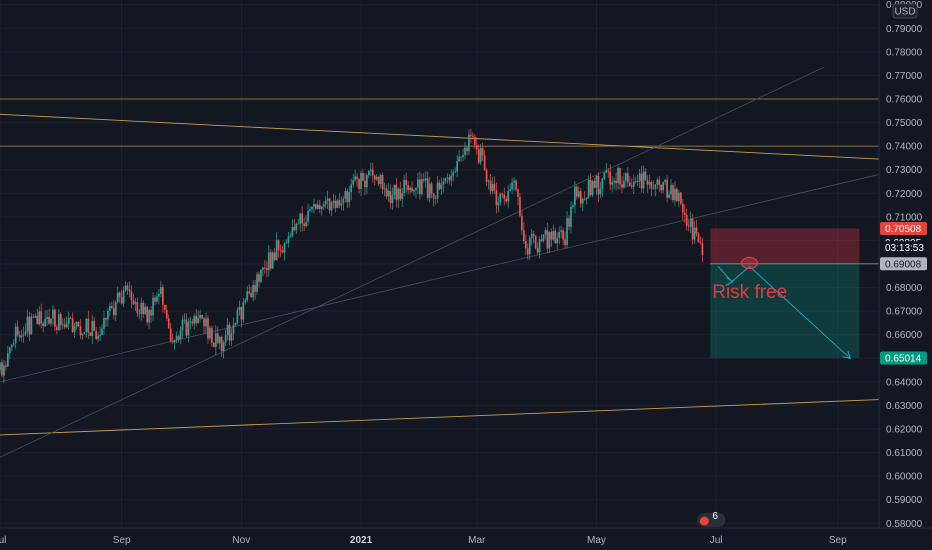  Describe the element at coordinates (749, 292) in the screenshot. I see `risk-free-annotation: Risk free` at that location.